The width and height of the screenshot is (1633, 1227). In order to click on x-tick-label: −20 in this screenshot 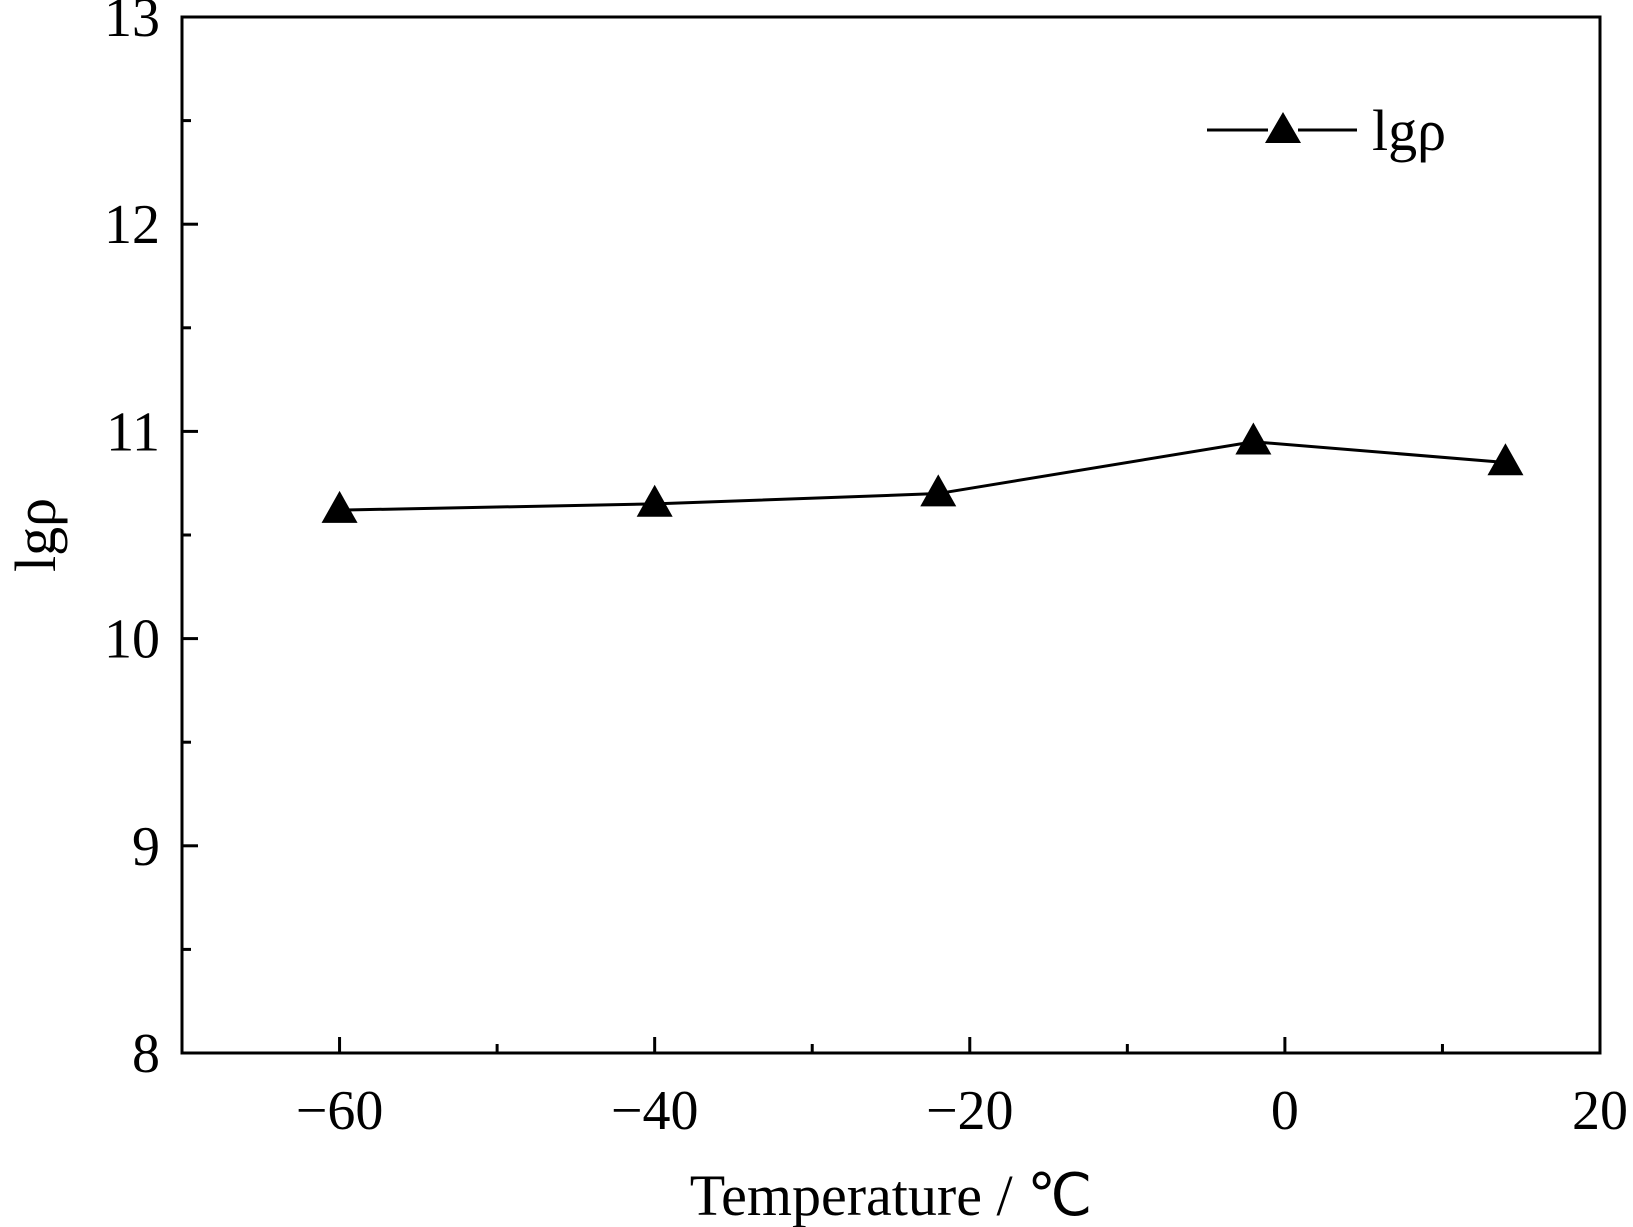, I will do `click(970, 1111)`.